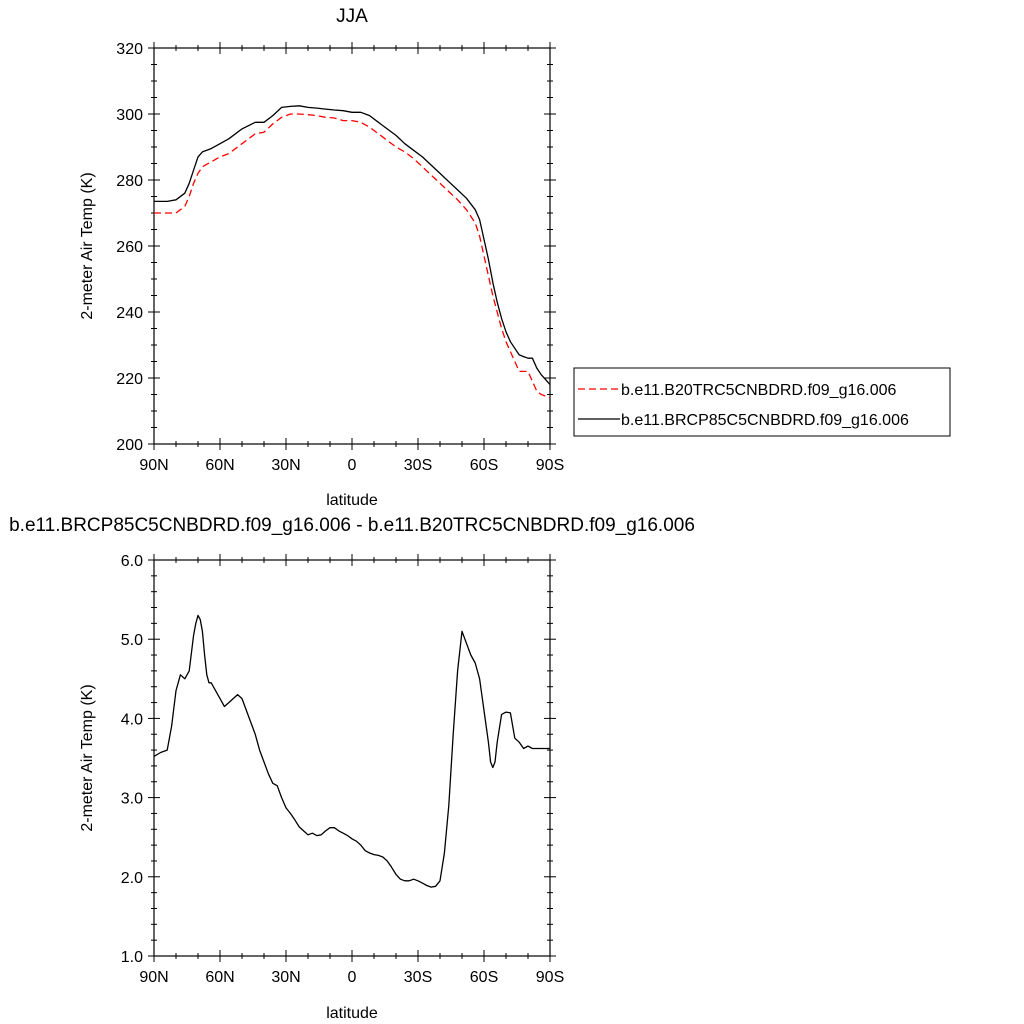 The width and height of the screenshot is (1024, 1024). I want to click on bottom-xtick-label: 90S, so click(550, 977).